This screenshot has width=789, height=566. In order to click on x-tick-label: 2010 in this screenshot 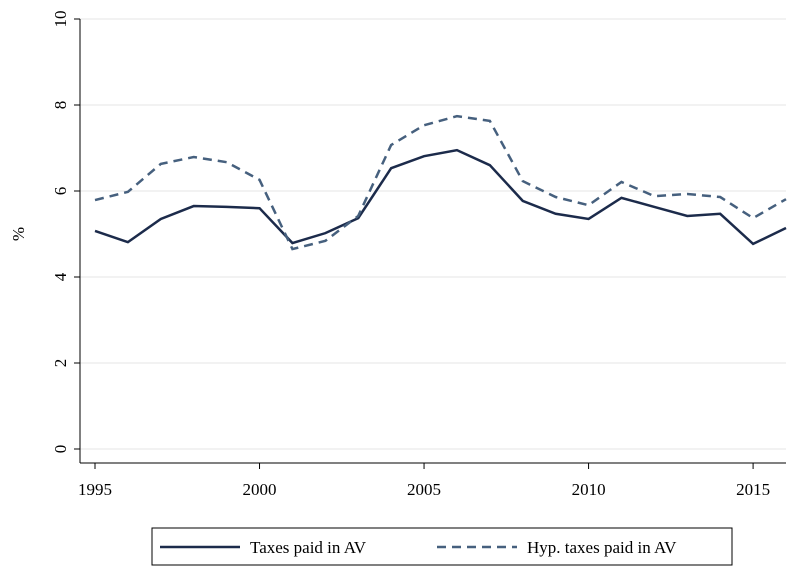, I will do `click(589, 489)`.